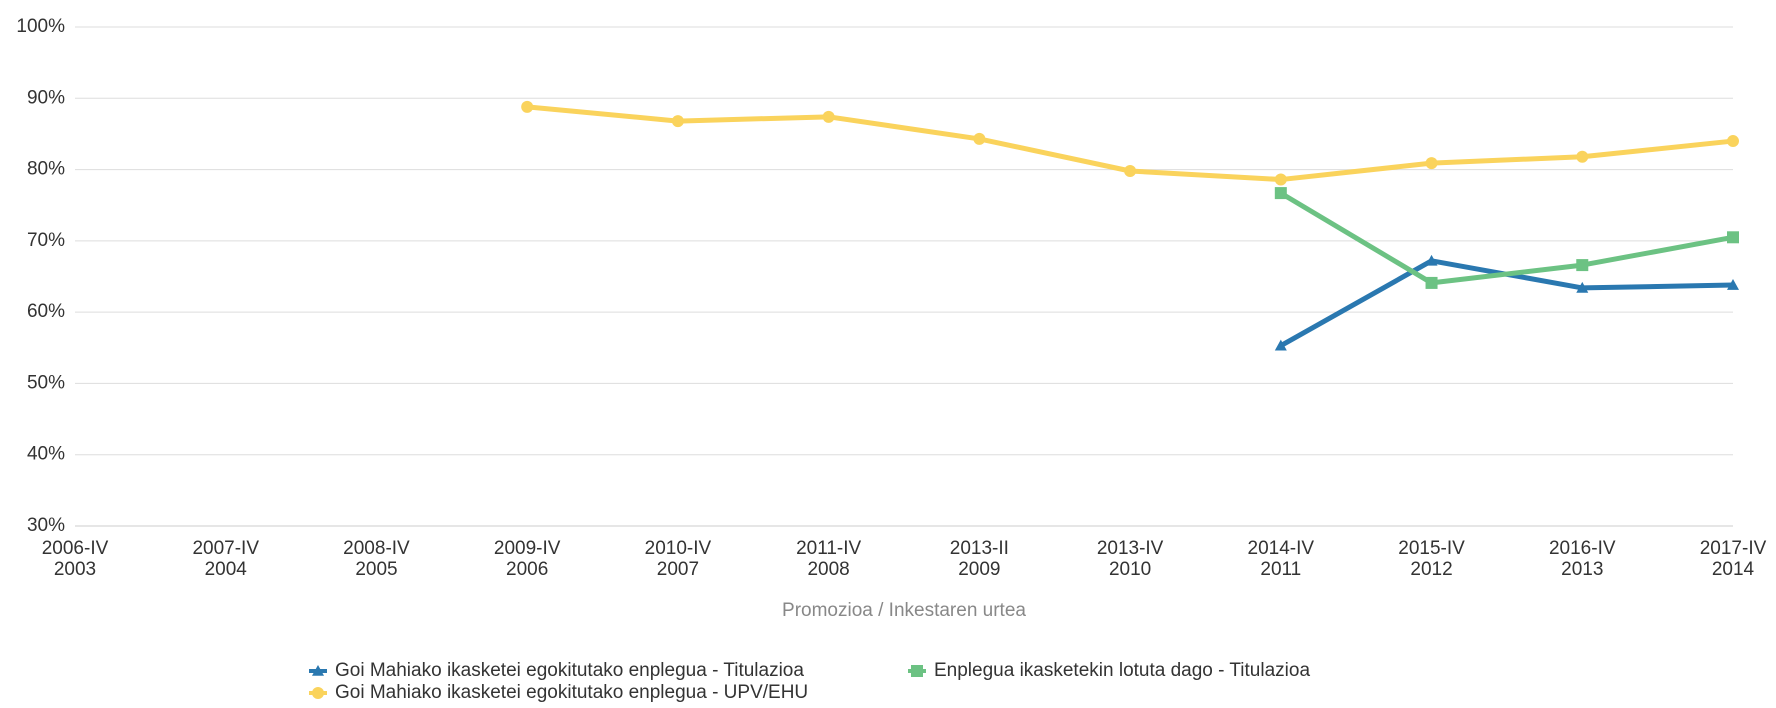 This screenshot has width=1776, height=708. What do you see at coordinates (527, 569) in the screenshot?
I see `x-tick-label: 2006` at bounding box center [527, 569].